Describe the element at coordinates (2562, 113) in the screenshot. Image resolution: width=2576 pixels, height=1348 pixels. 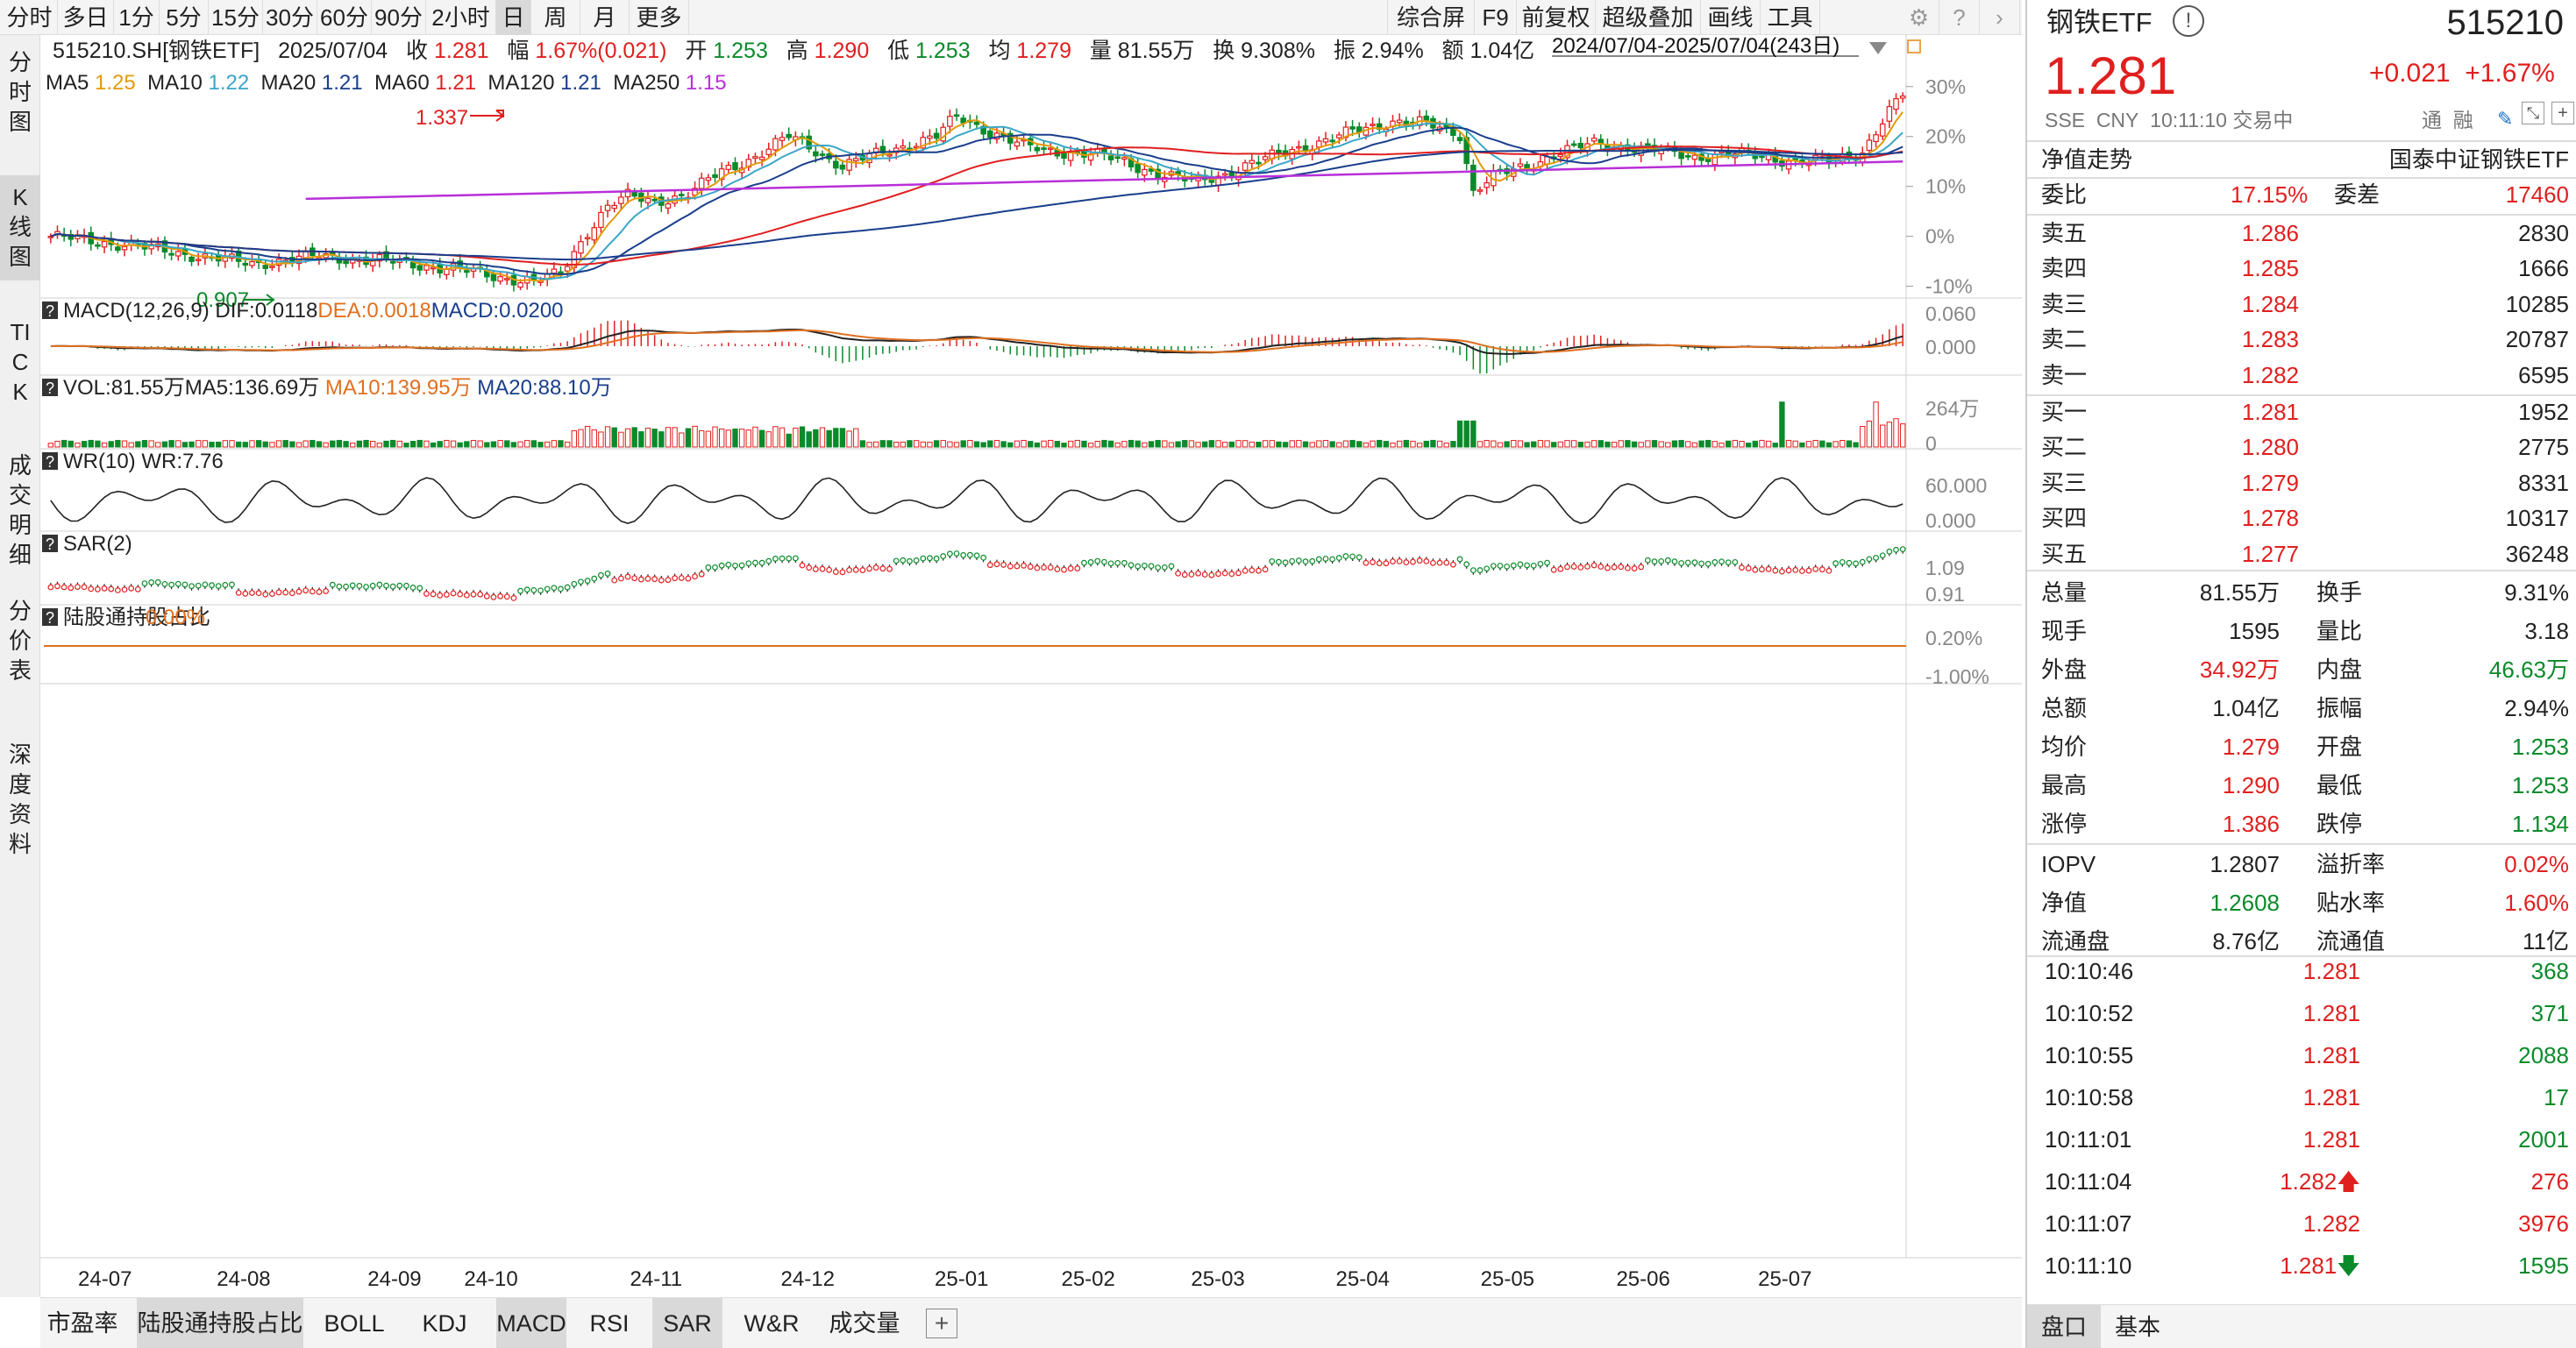
I see `add-icon: +` at that location.